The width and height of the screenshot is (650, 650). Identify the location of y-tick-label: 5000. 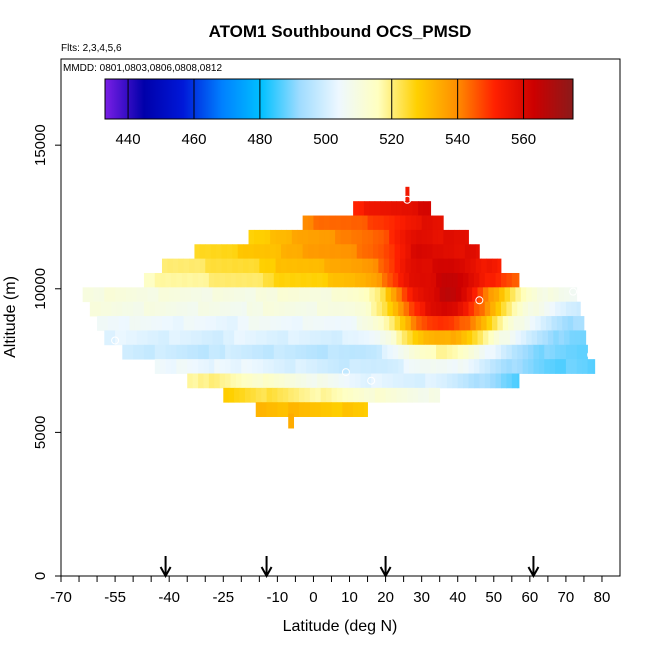
(40, 432).